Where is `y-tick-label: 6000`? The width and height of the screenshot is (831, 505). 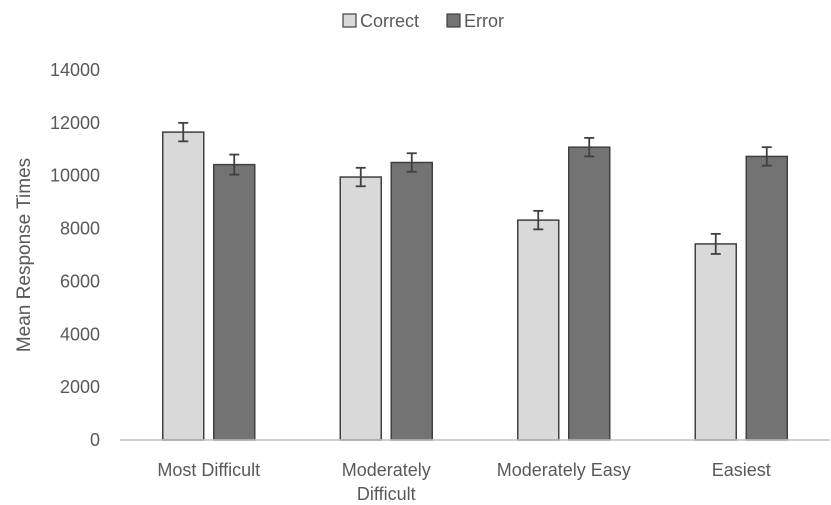
y-tick-label: 6000 is located at coordinates (80, 281).